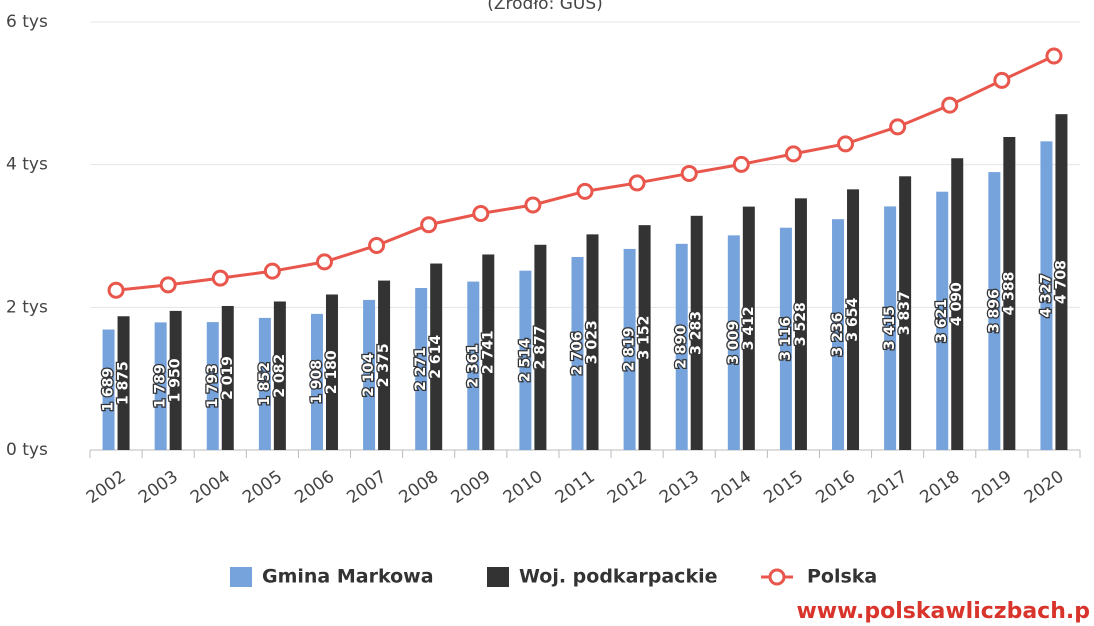 Image resolution: width=1094 pixels, height=626 pixels. What do you see at coordinates (731, 487) in the screenshot?
I see `x-tick-label: 2014` at bounding box center [731, 487].